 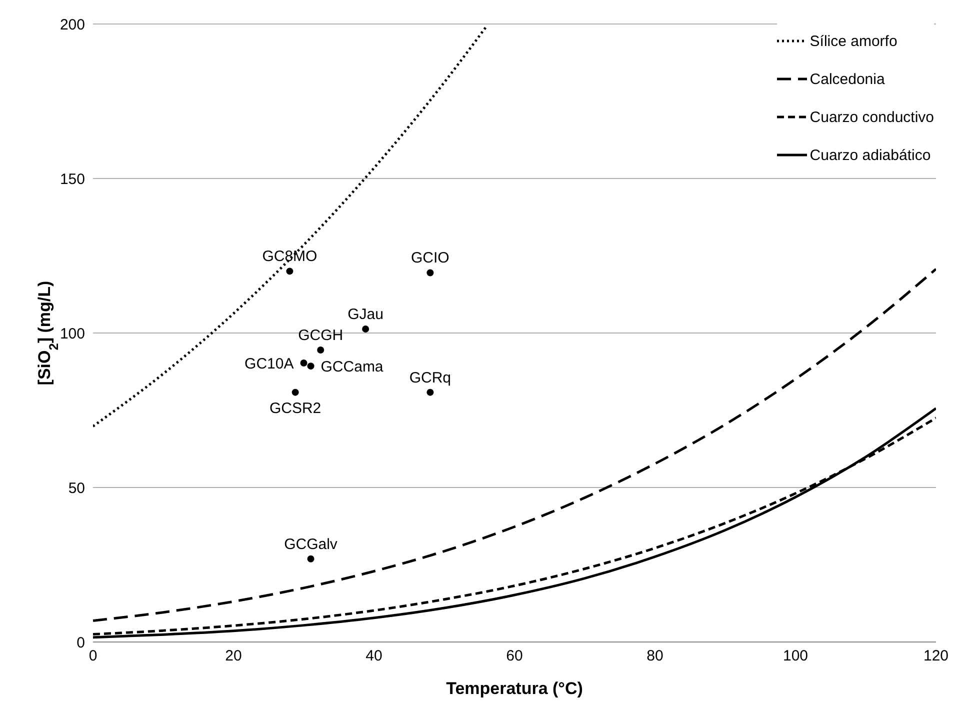 I want to click on x-tick-label: 20, so click(x=233, y=656).